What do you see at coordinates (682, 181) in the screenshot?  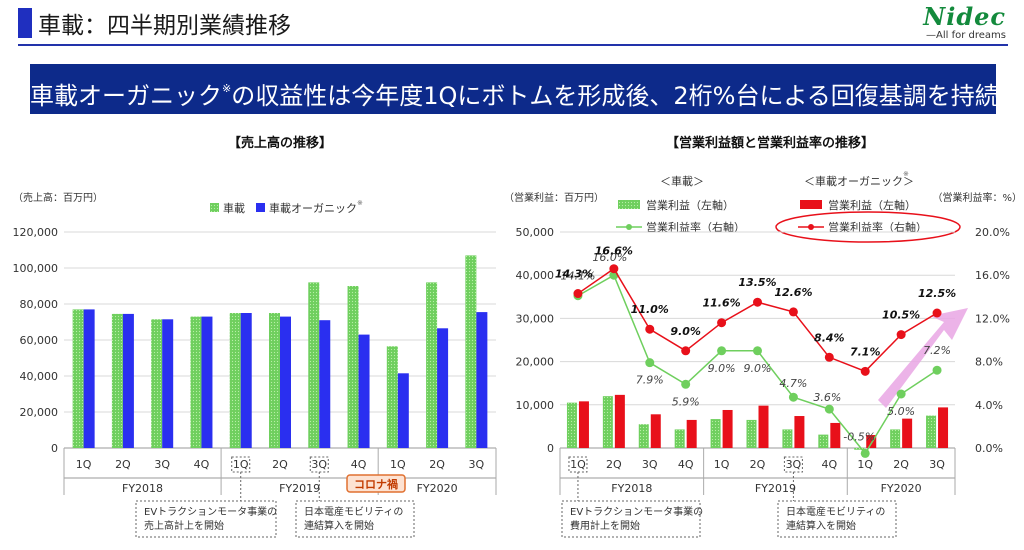 I see `legend-group-auto: ＜車載＞` at bounding box center [682, 181].